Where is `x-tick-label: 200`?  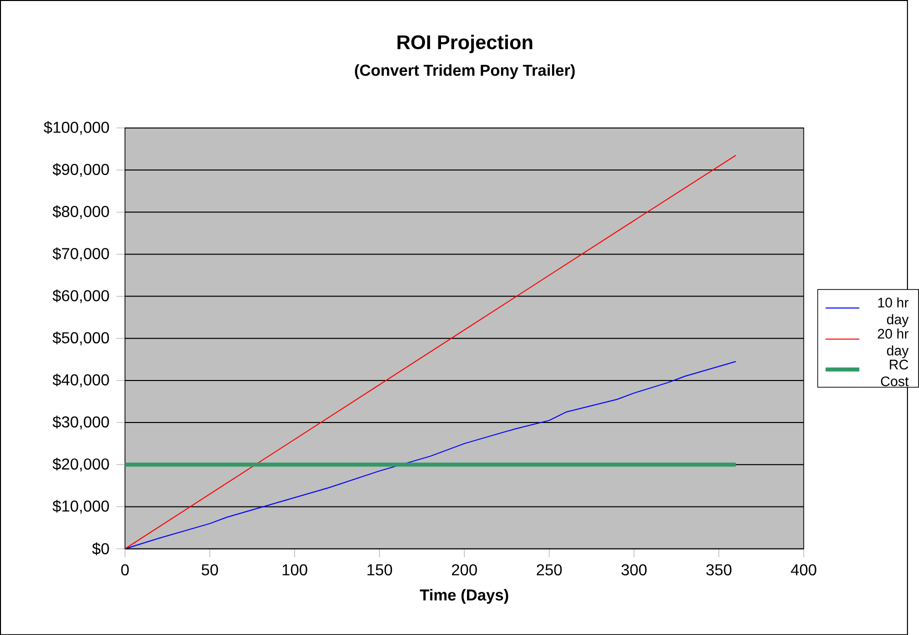 x-tick-label: 200 is located at coordinates (464, 570).